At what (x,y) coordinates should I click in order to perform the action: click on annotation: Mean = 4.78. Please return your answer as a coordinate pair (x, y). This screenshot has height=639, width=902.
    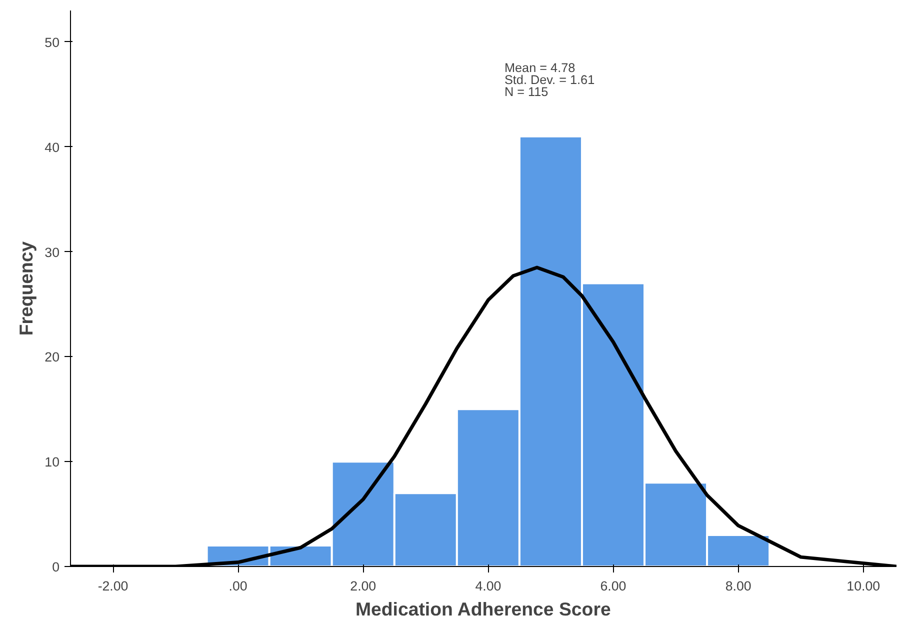
    Looking at the image, I should click on (540, 67).